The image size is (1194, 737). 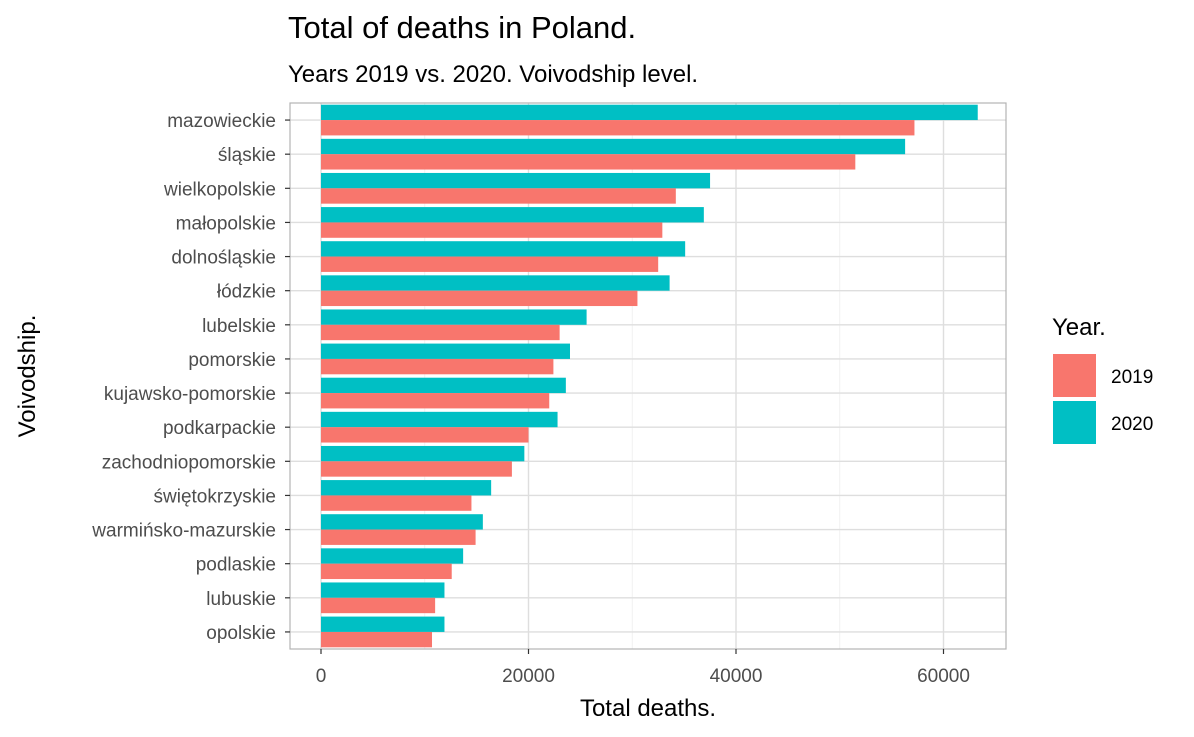 I want to click on bar-2020-lubelskie, so click(x=454, y=317).